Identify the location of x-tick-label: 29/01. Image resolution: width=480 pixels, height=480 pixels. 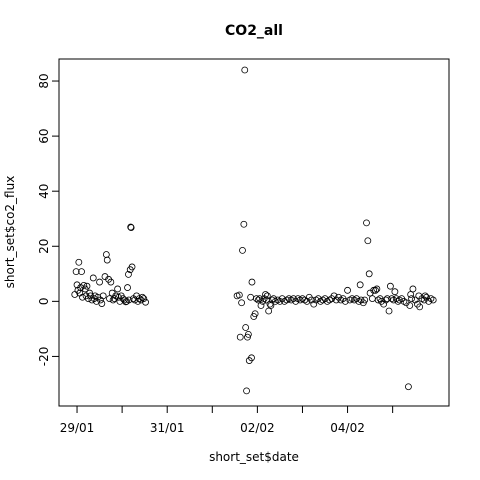
(77, 428).